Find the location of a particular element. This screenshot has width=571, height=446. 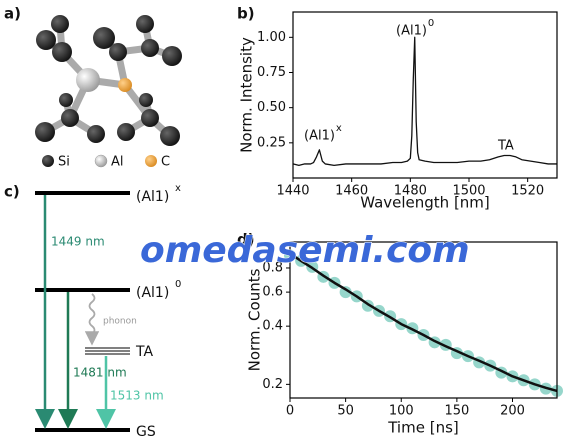

structure-legend: Si Al C is located at coordinates (106, 162).